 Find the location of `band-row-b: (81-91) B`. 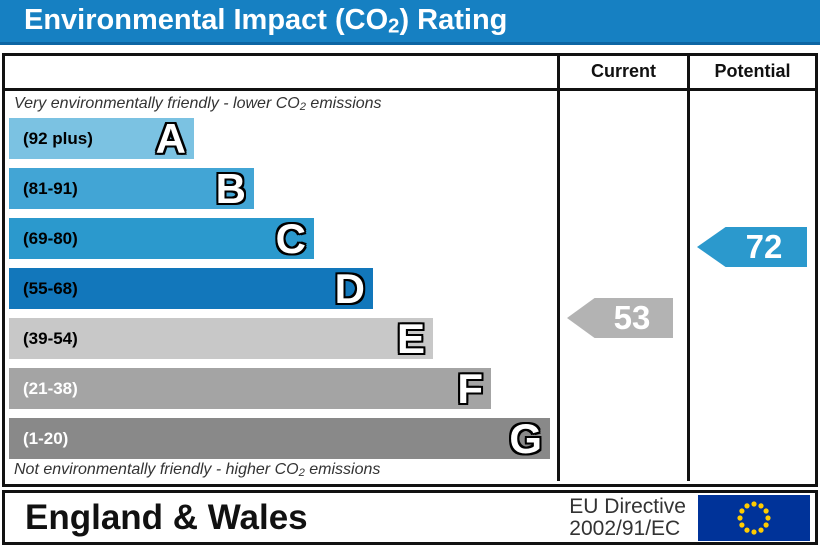

band-row-b: (81-91) B is located at coordinates (131, 188).